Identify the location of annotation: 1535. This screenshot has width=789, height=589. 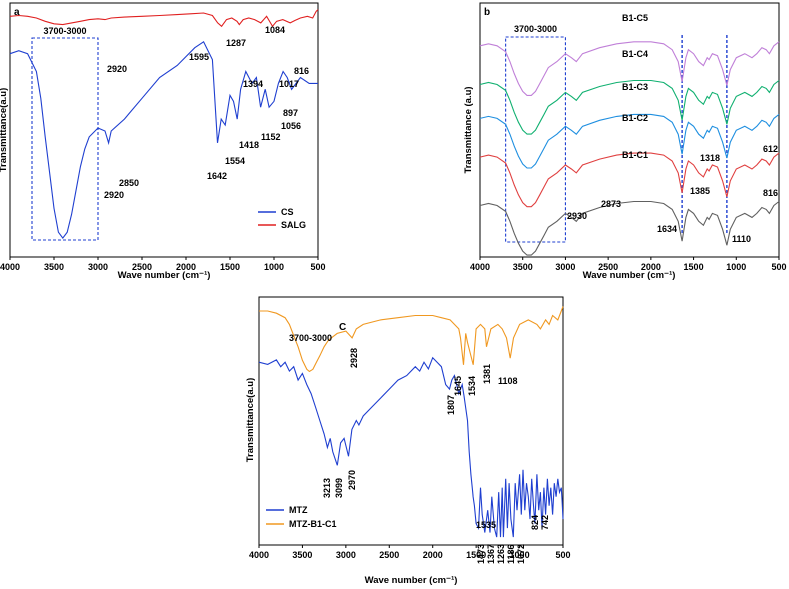
(486, 525).